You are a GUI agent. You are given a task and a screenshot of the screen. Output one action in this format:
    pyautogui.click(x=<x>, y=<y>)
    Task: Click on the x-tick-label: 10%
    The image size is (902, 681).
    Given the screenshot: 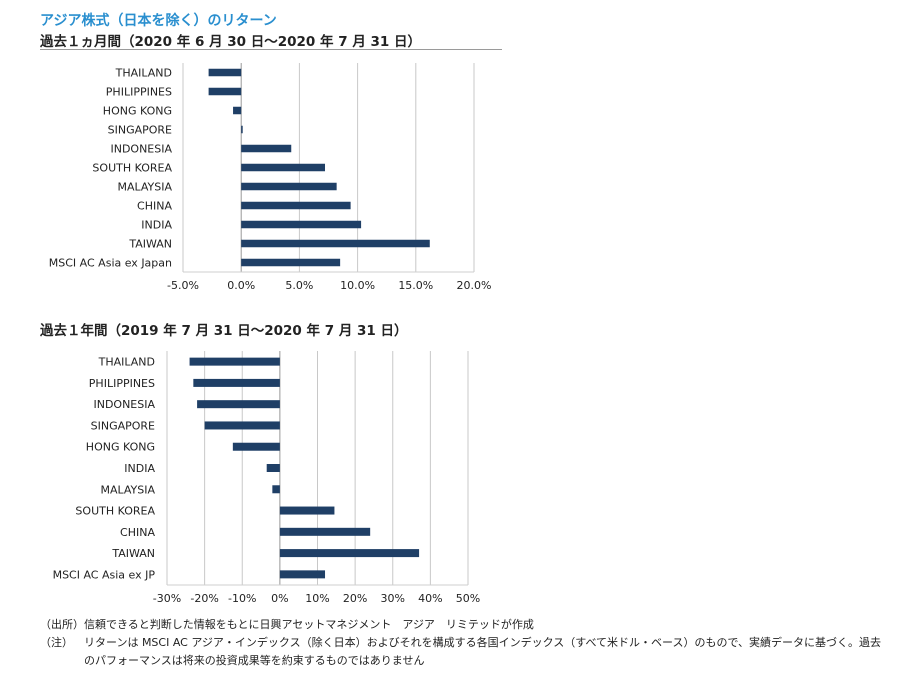 What is the action you would take?
    pyautogui.click(x=317, y=598)
    